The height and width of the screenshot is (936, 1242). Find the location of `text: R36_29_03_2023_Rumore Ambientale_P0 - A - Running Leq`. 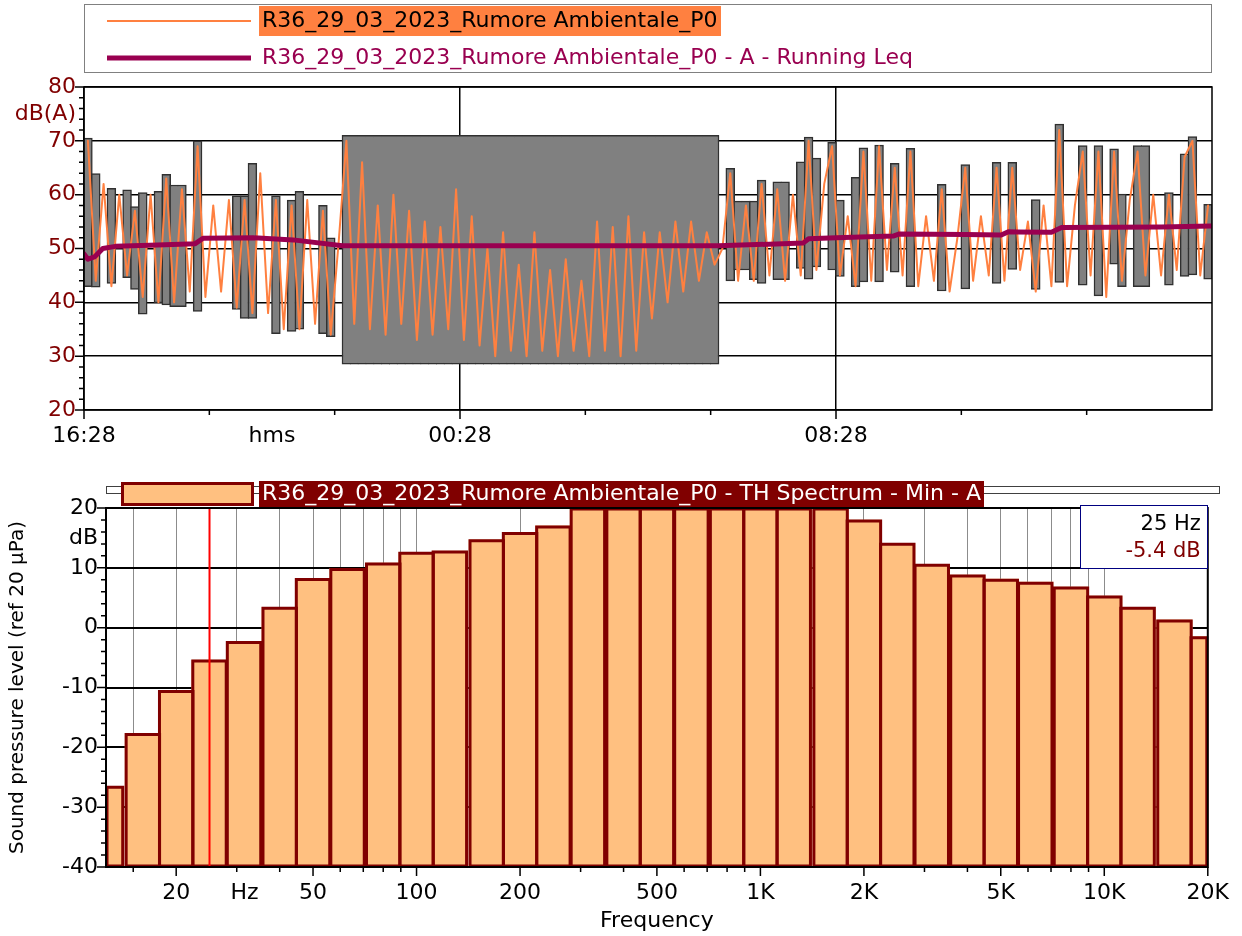

text: R36_29_03_2023_Rumore Ambientale_P0 - A - Running Leq is located at coordinates (587, 56).